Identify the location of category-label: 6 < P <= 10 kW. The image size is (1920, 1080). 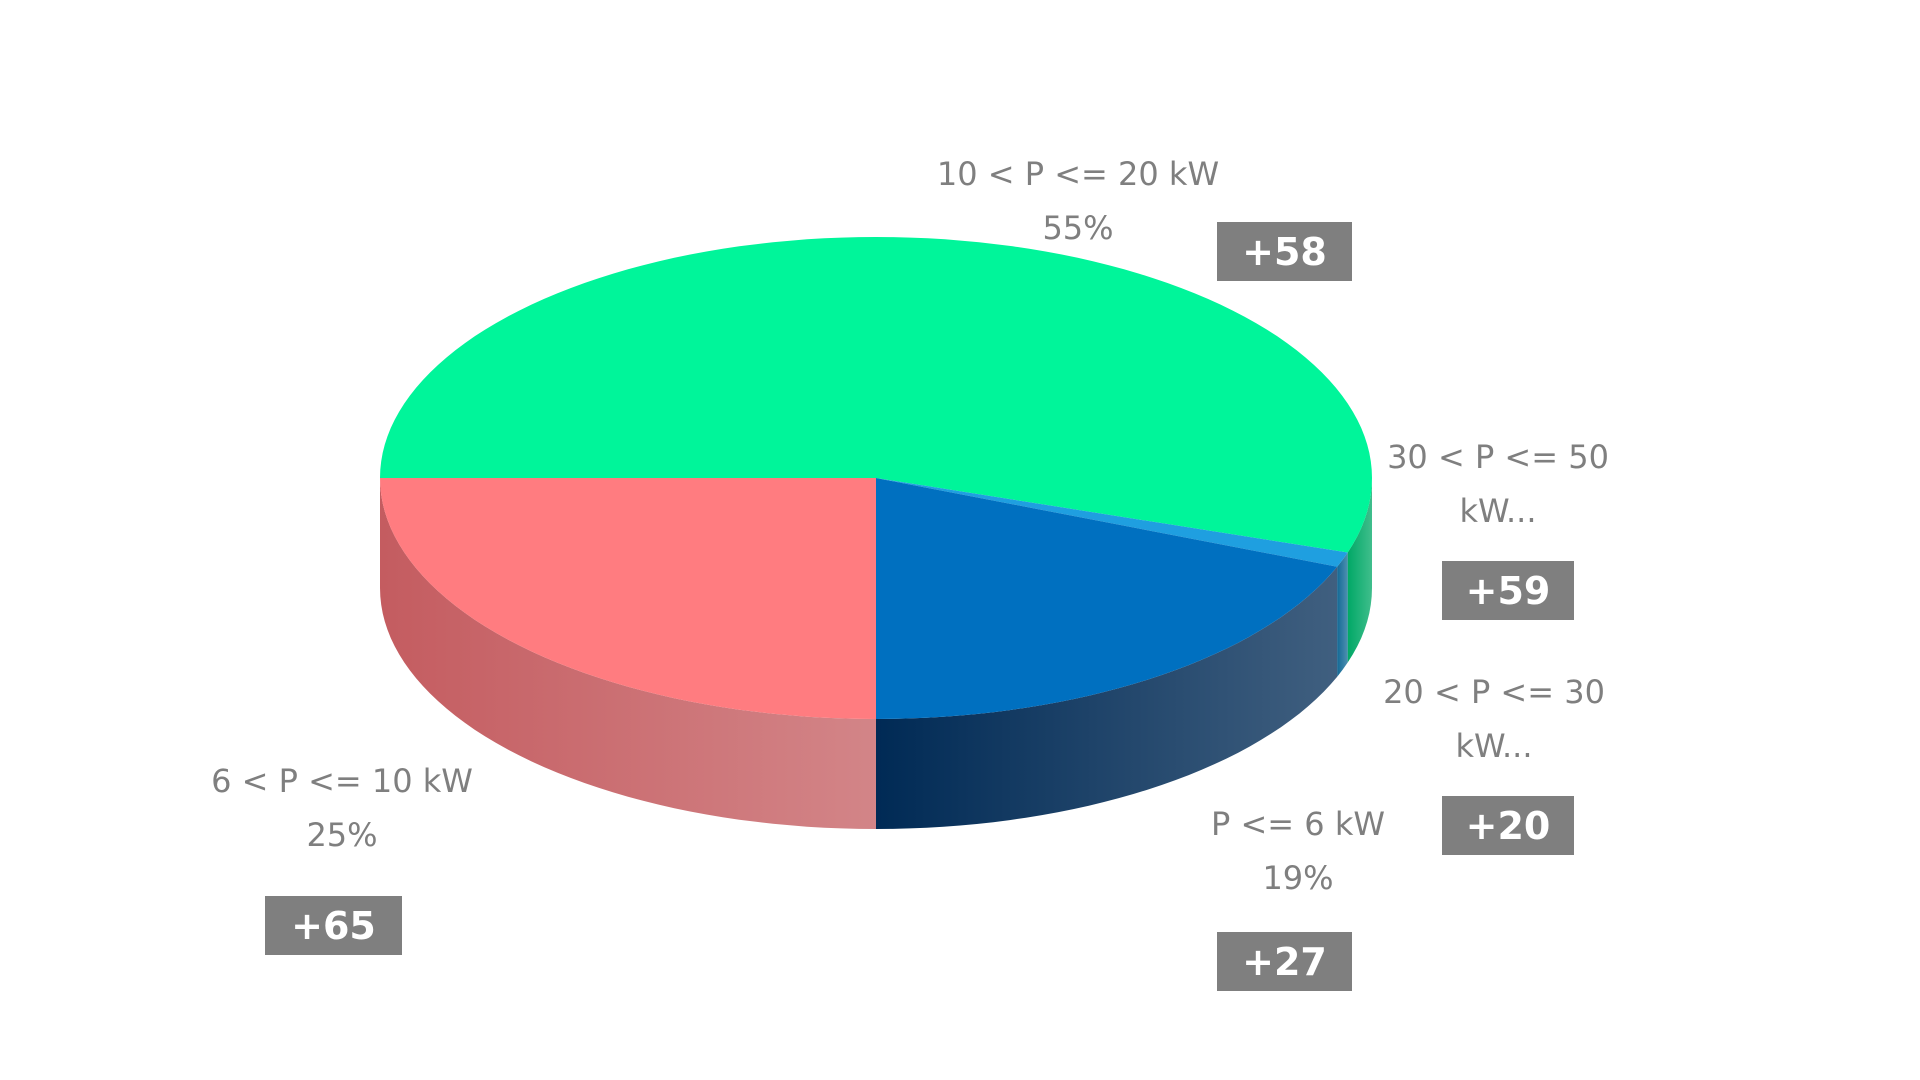
(342, 781).